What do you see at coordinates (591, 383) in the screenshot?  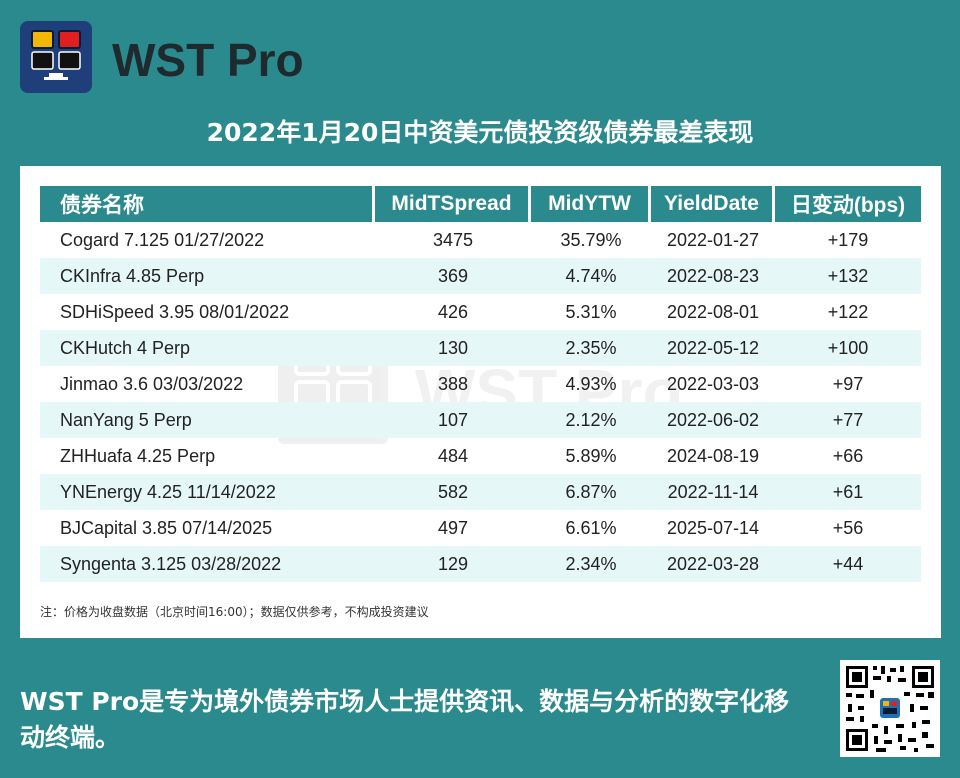 I see `mid-ytw: 4.93%` at bounding box center [591, 383].